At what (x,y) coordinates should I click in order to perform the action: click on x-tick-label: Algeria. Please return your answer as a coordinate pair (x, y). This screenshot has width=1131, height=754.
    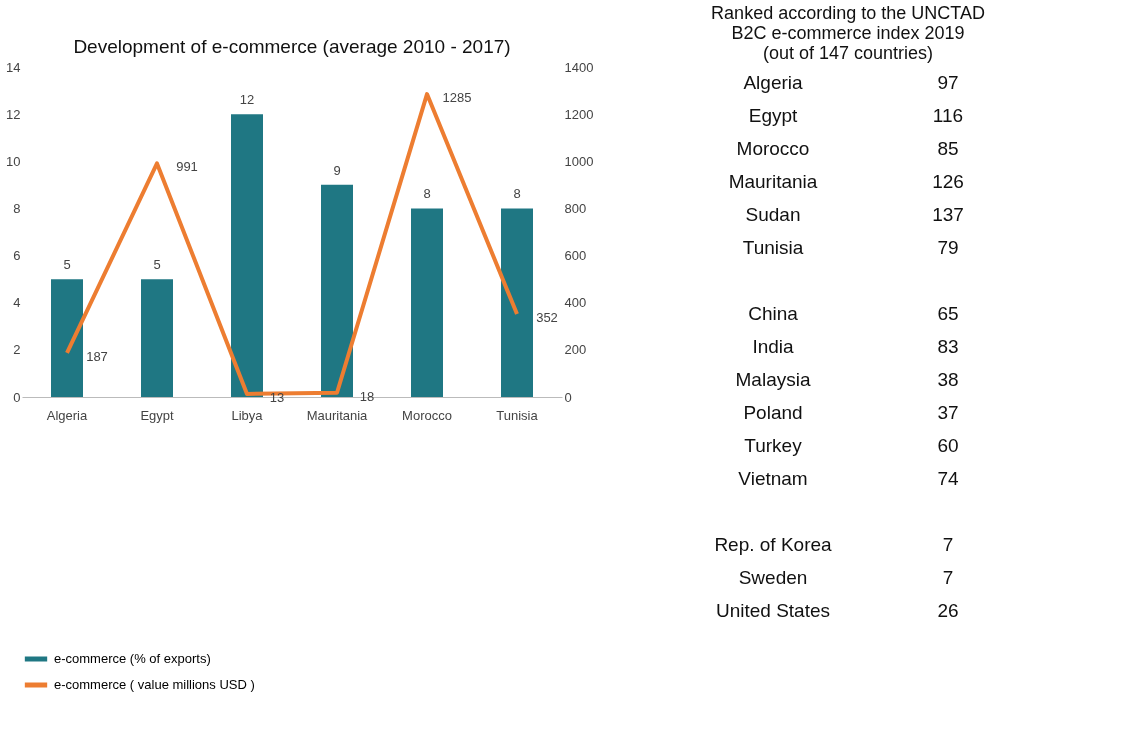
    Looking at the image, I should click on (67, 415).